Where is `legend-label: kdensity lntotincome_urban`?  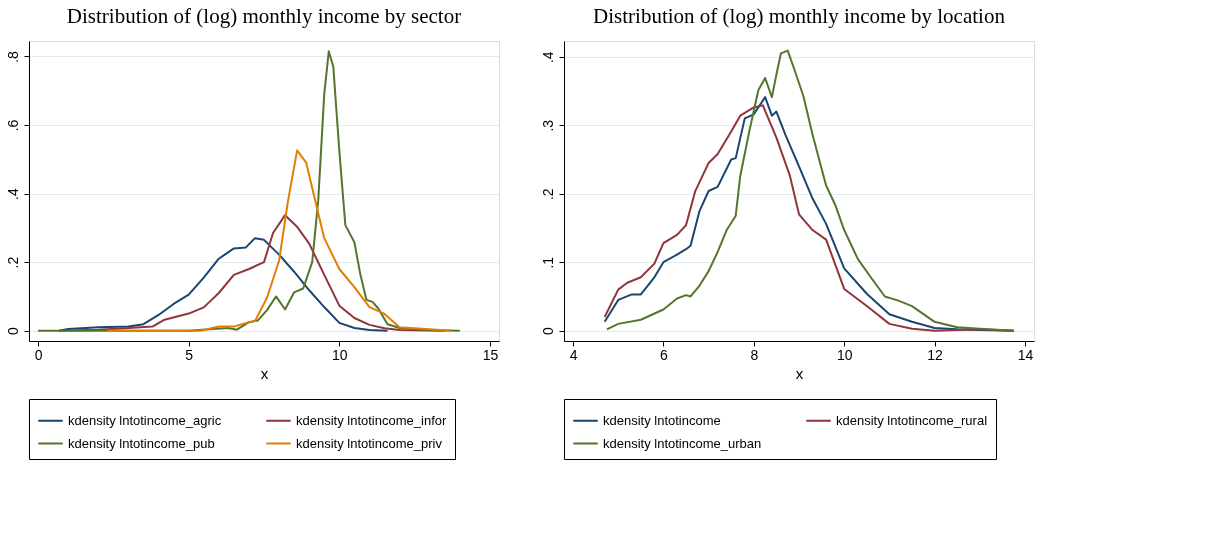
legend-label: kdensity lntotincome_urban is located at coordinates (682, 443).